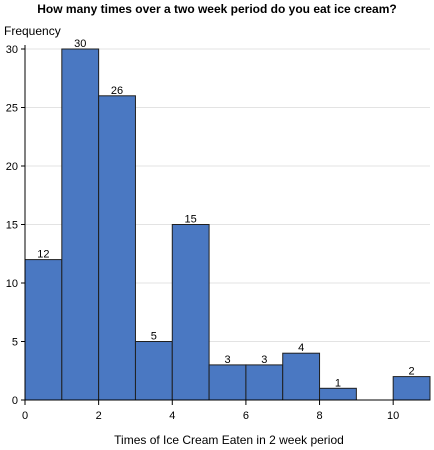 This screenshot has width=434, height=450. What do you see at coordinates (15, 343) in the screenshot?
I see `y-tick-label-1: 5` at bounding box center [15, 343].